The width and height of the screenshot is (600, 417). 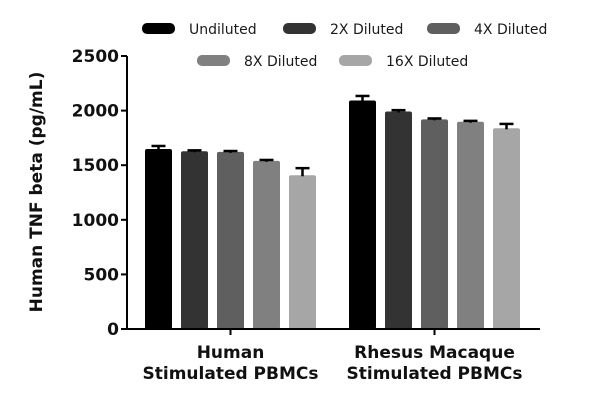 I want to click on y-tick-label: 500, so click(x=102, y=275).